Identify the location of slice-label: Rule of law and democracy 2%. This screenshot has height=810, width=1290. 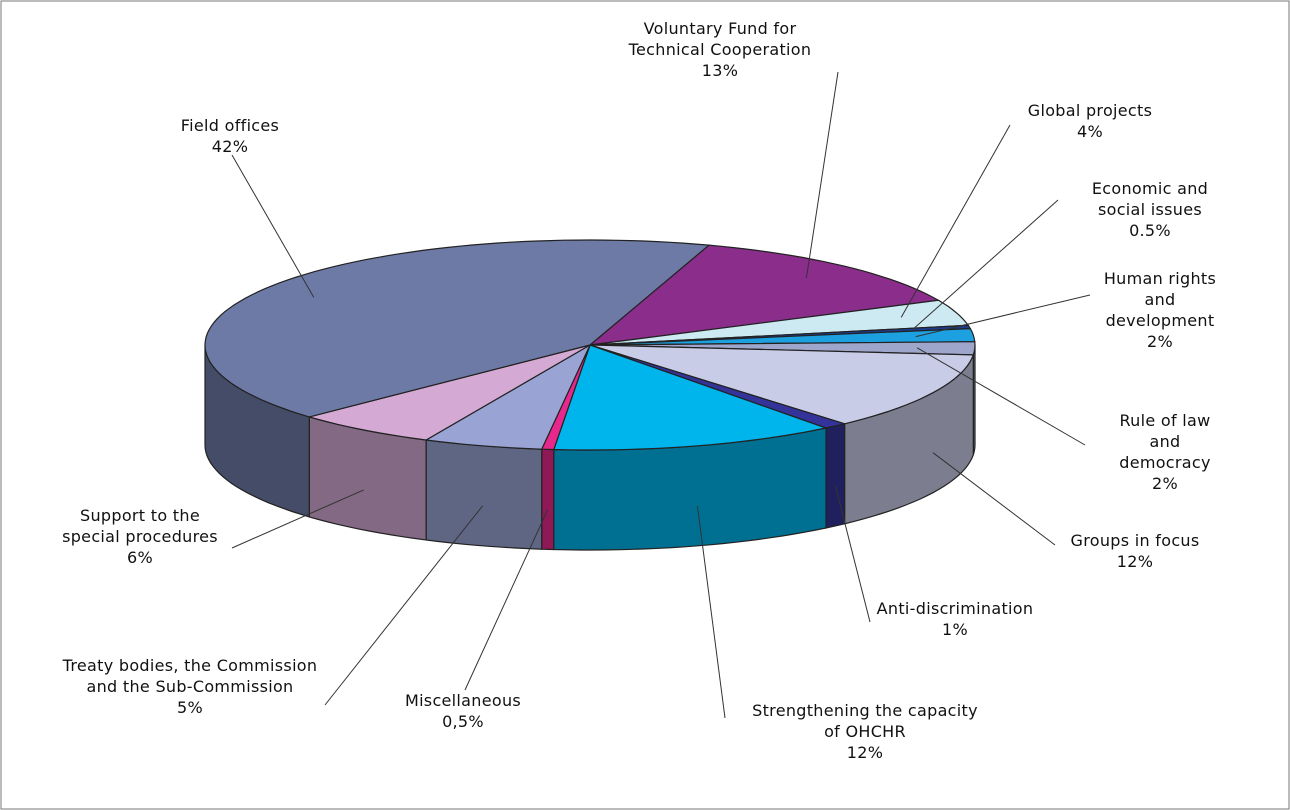
(1165, 452).